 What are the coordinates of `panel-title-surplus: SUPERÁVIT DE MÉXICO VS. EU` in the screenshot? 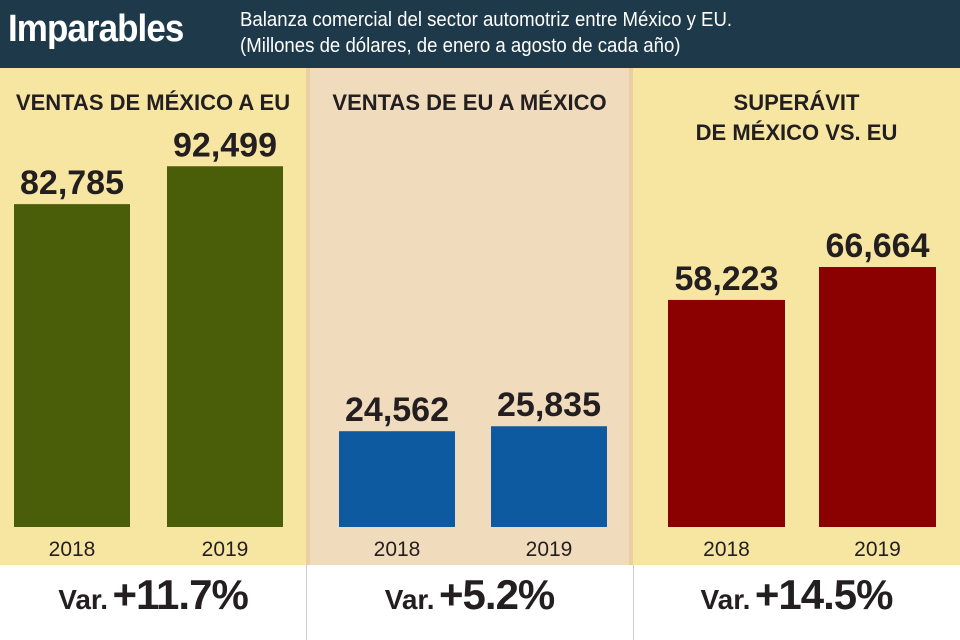 It's located at (796, 117).